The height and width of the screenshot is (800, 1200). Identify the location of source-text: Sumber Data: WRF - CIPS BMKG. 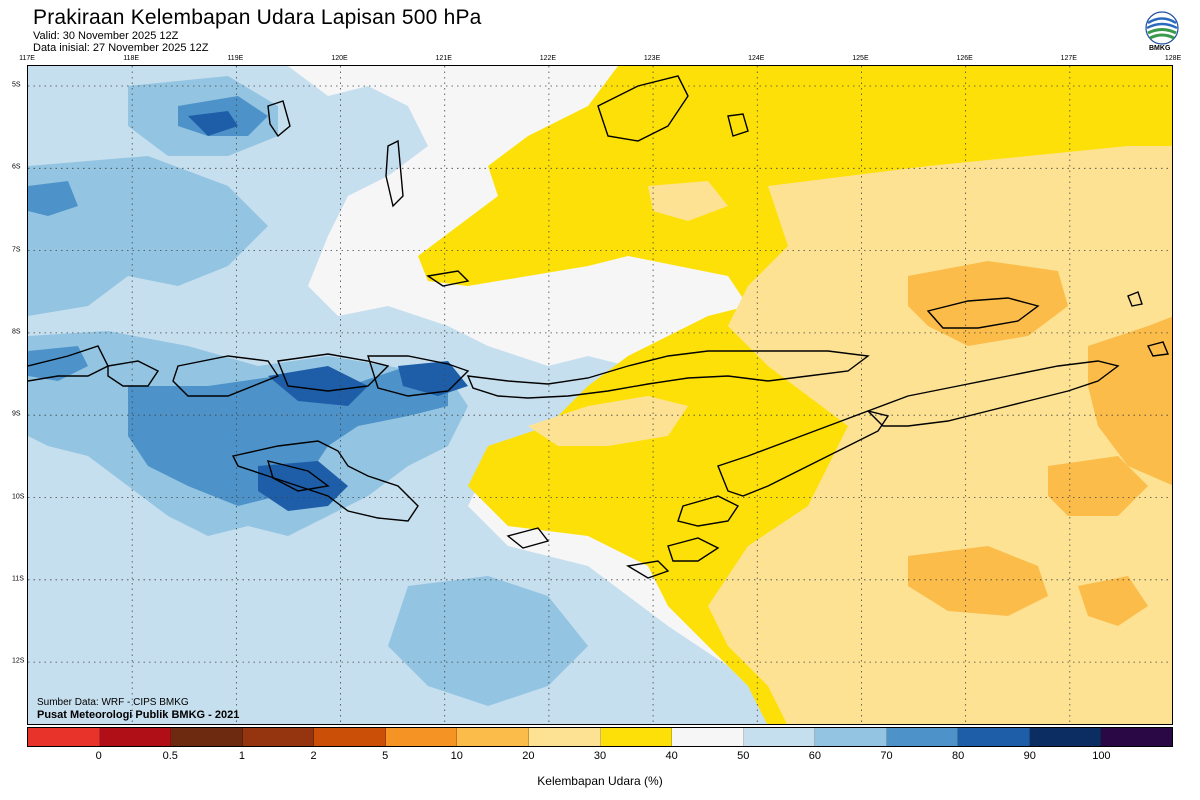
(113, 702).